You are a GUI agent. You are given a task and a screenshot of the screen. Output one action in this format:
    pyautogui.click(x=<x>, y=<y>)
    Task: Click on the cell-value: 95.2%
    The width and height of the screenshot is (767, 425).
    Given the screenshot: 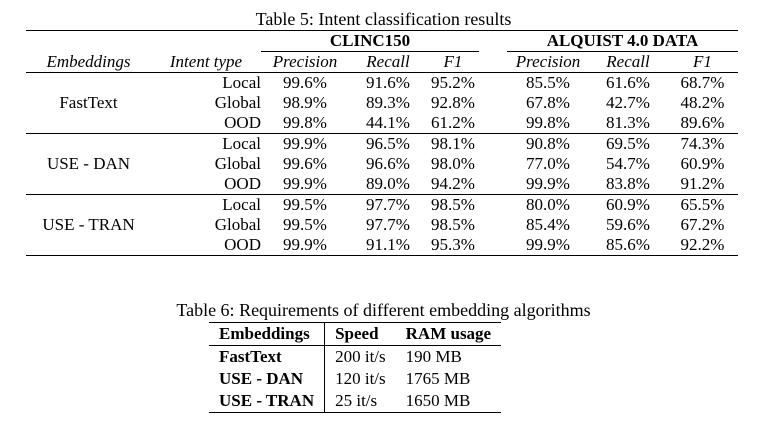 What is the action you would take?
    pyautogui.click(x=453, y=82)
    